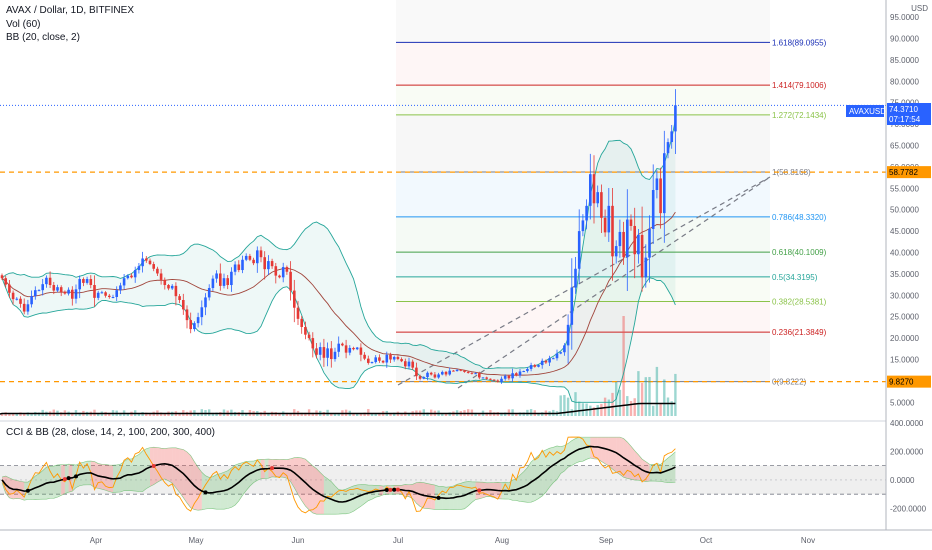 This screenshot has height=550, width=932. I want to click on legend-bollinger: BB (20, close, 2), so click(43, 37).